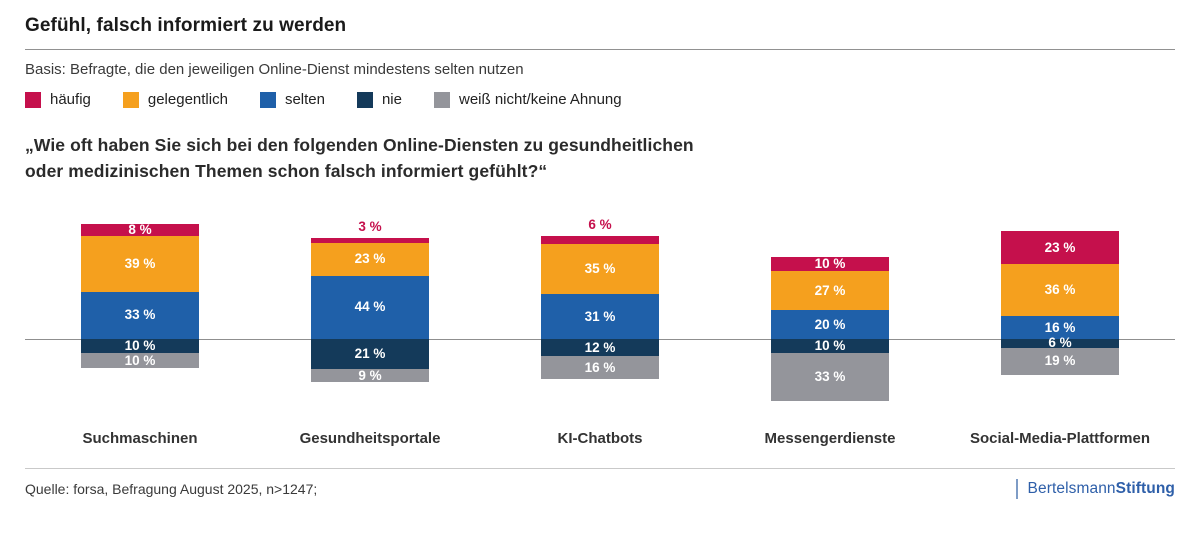 The image size is (1200, 536). I want to click on legend-label: gelegentlich, so click(187, 99).